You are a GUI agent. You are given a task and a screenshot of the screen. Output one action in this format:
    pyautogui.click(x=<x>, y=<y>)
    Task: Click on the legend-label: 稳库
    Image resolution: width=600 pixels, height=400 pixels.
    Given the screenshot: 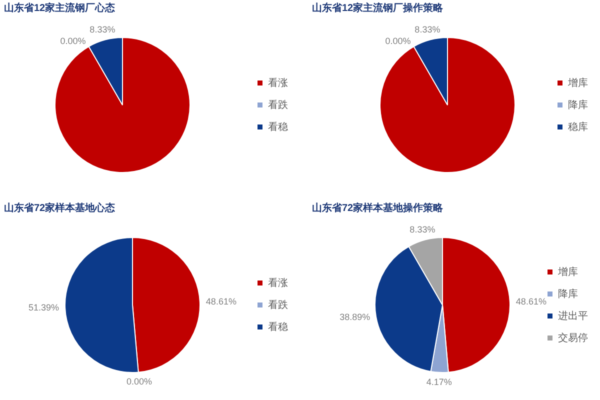 What is the action you would take?
    pyautogui.click(x=578, y=126)
    